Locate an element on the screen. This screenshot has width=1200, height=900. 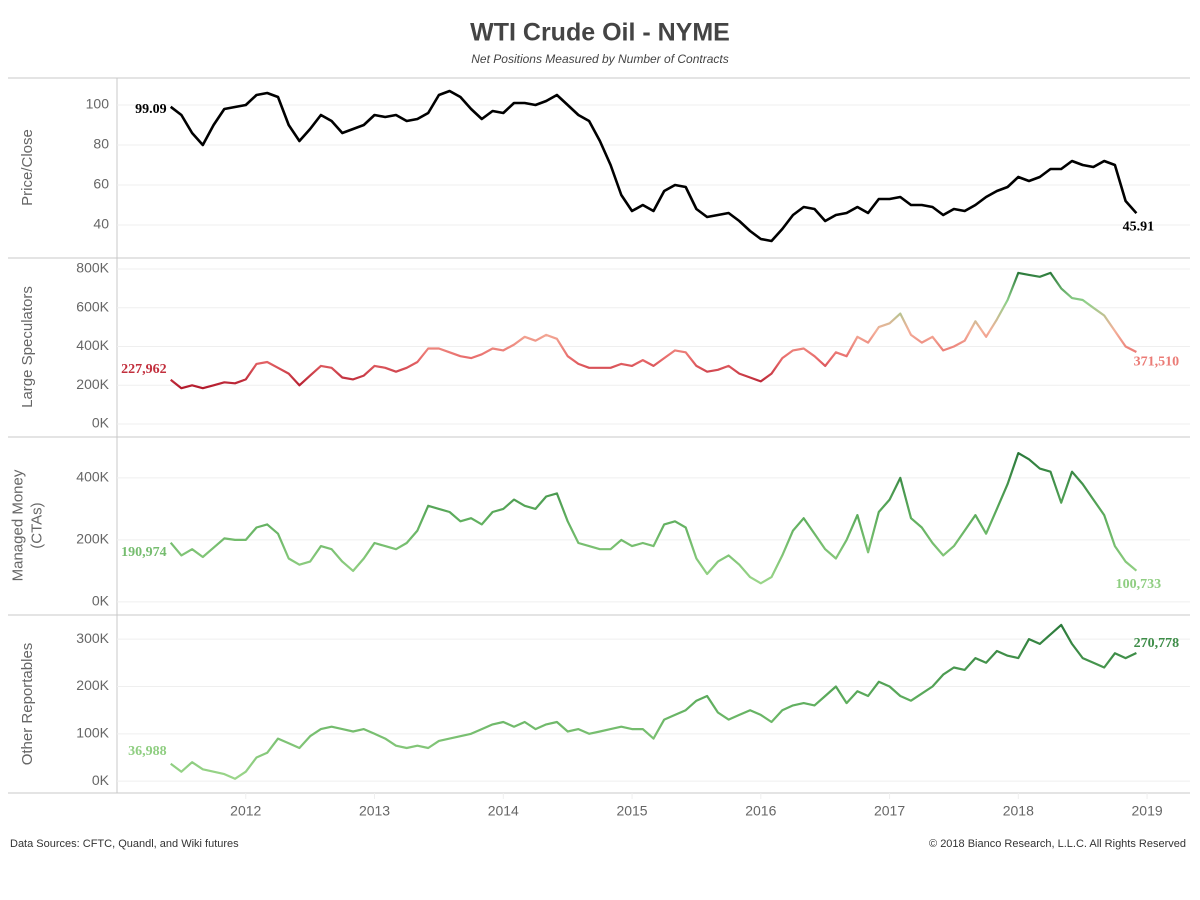
value-label: 100,733 is located at coordinates (1139, 584).